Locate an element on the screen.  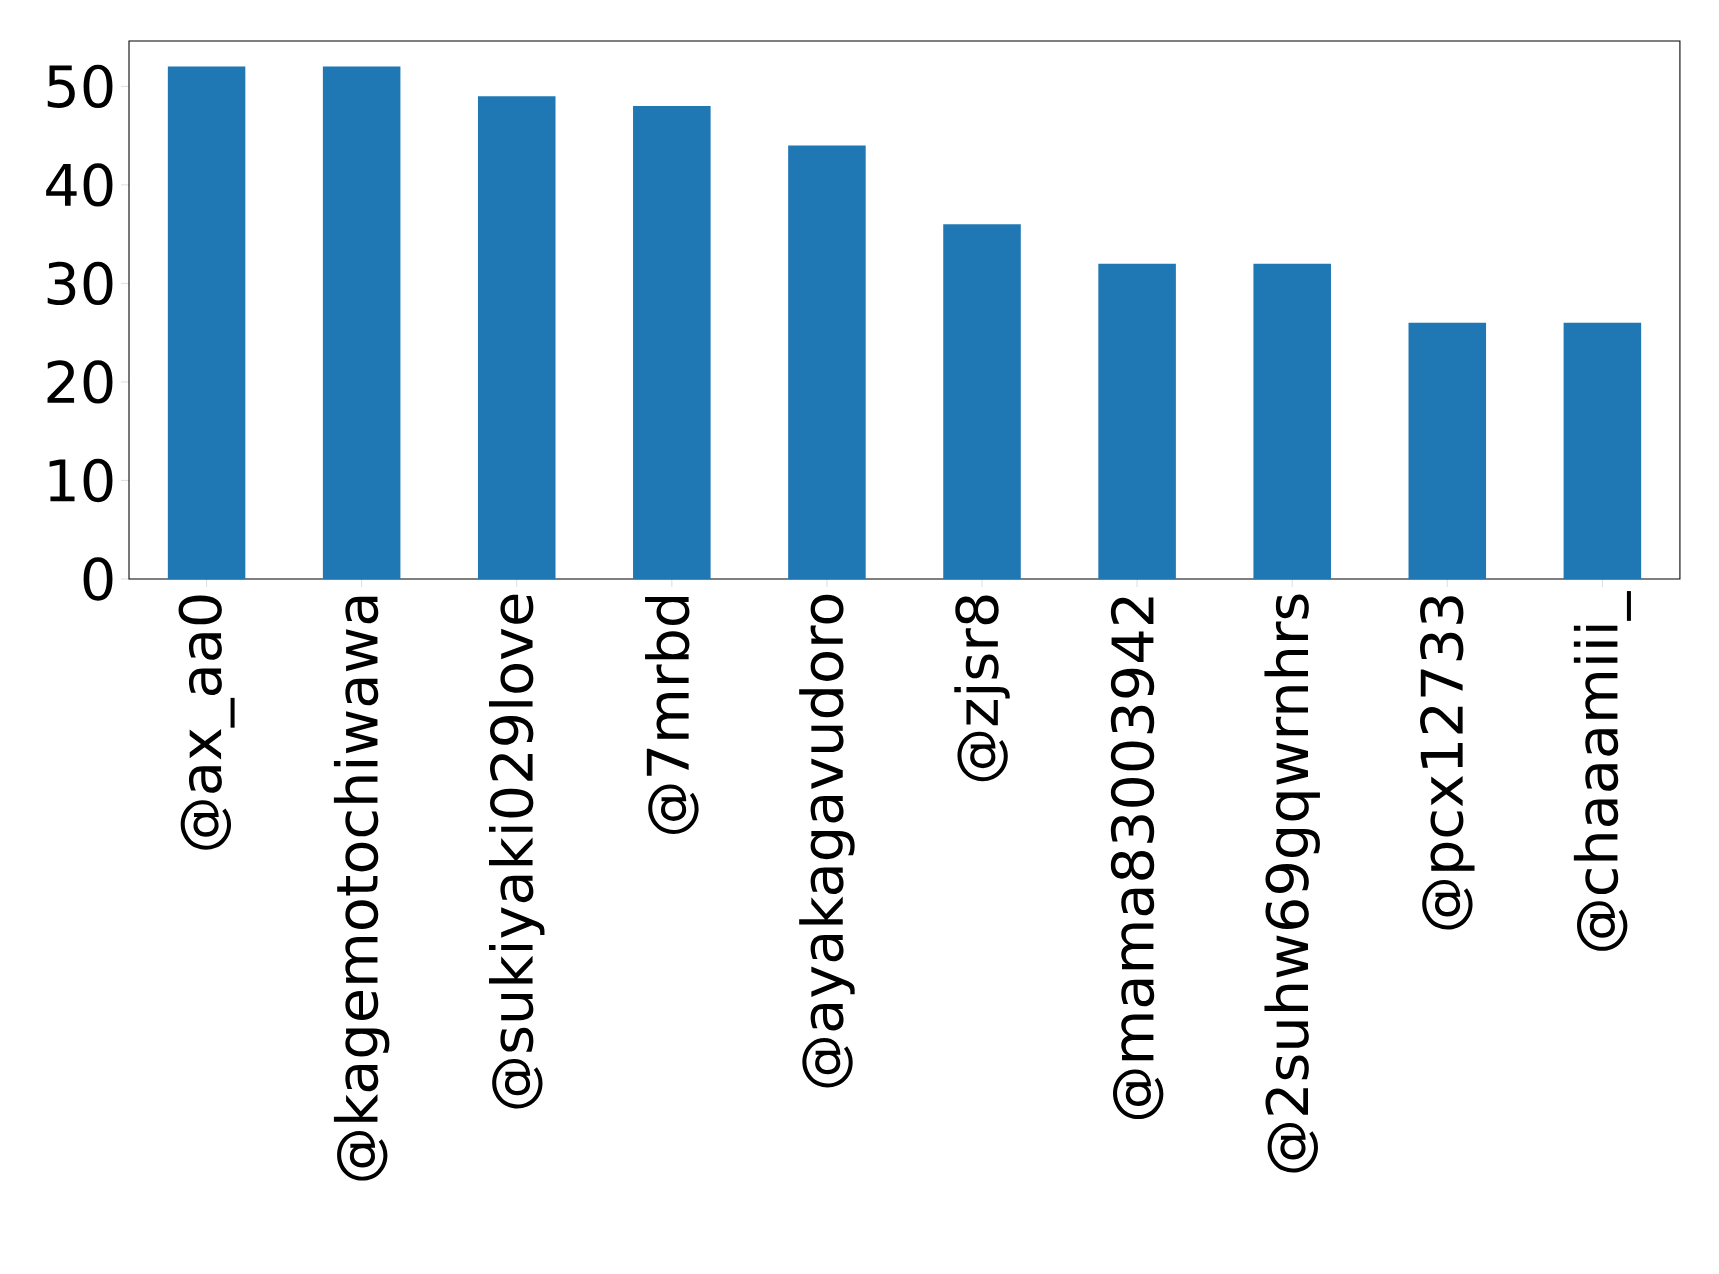
x-tick-label: @kagemotochiwawa is located at coordinates (361, 888).